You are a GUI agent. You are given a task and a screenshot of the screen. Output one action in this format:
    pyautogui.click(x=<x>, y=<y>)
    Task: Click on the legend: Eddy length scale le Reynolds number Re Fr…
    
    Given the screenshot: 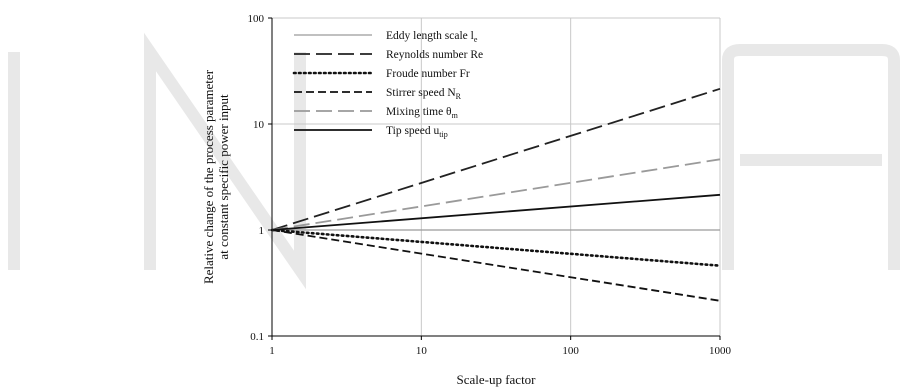 What is the action you would take?
    pyautogui.click(x=387, y=84)
    